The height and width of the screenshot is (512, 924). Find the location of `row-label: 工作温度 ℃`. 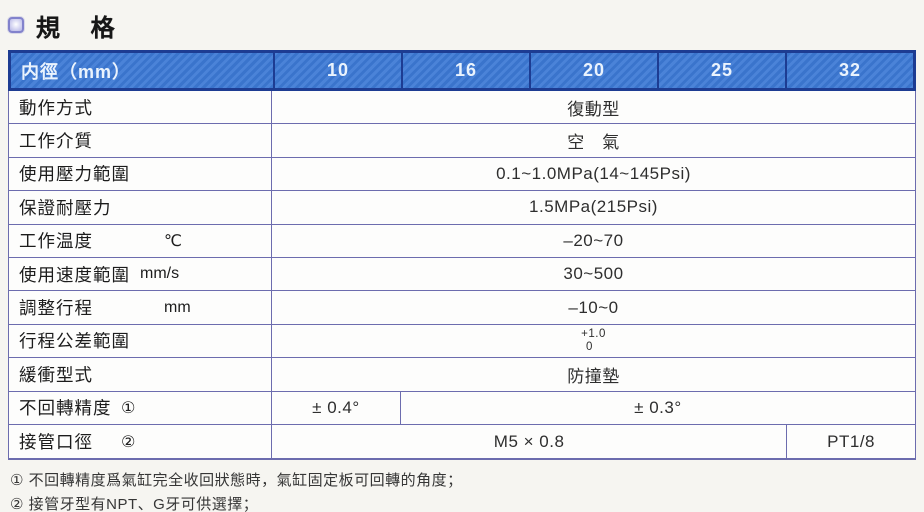

row-label: 工作温度 ℃ is located at coordinates (100, 241).